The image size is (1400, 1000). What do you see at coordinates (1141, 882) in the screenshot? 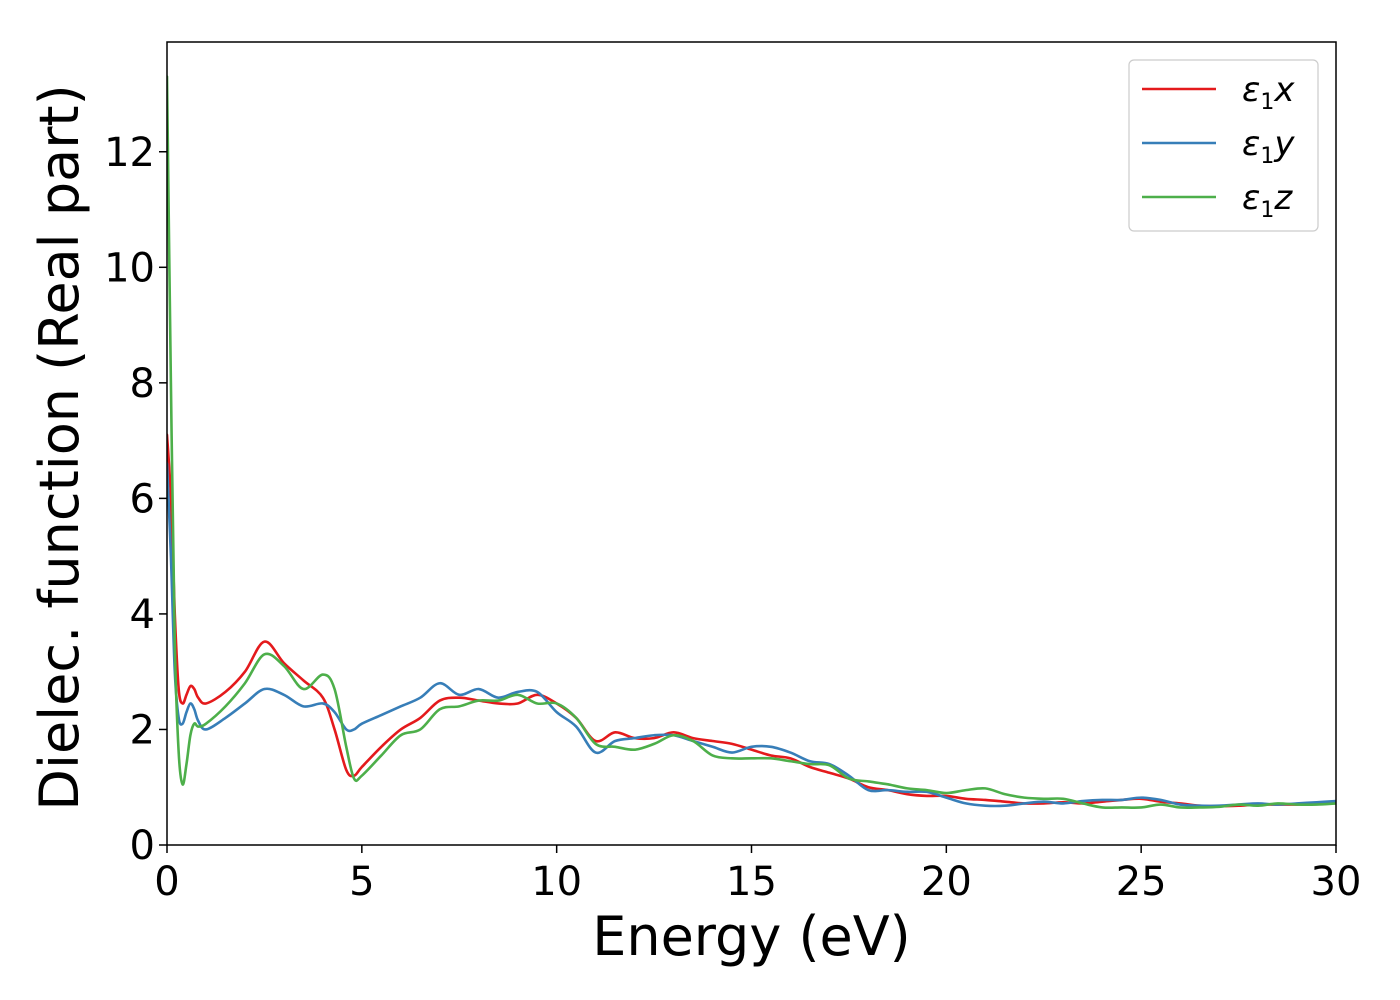
I see `x-tick-label: 25` at bounding box center [1141, 882].